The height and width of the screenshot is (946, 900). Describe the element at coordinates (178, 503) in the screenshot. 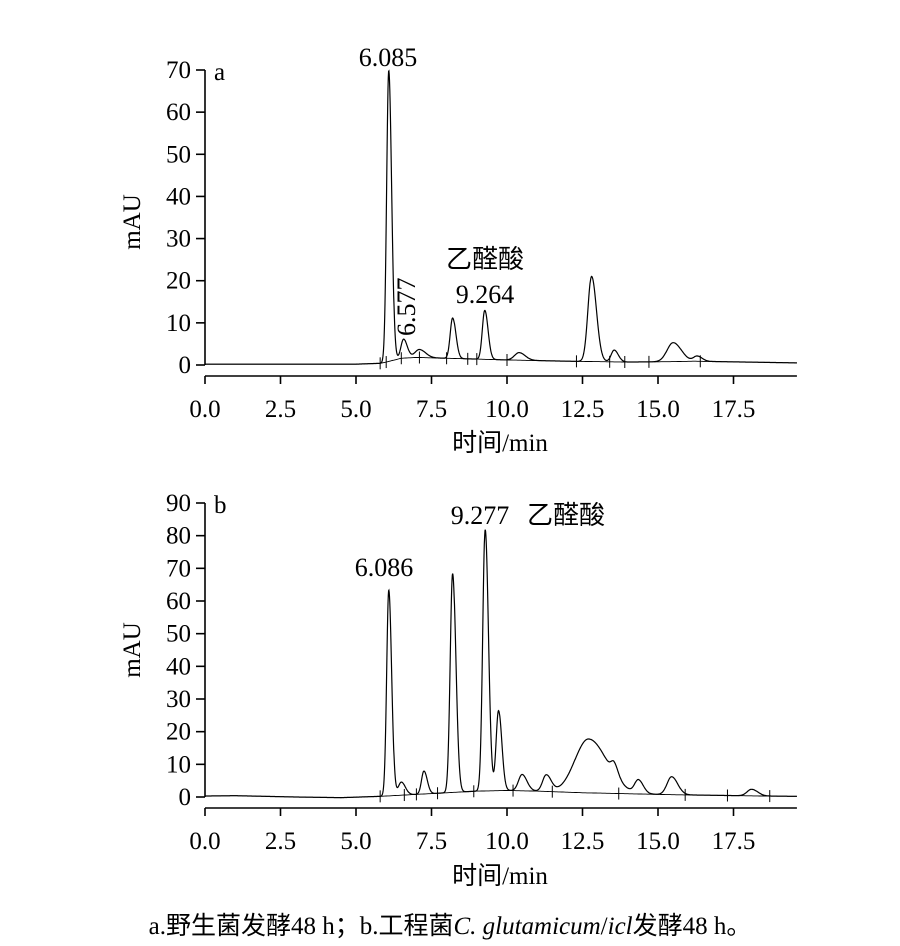

I see `y-tick-label: 90` at that location.